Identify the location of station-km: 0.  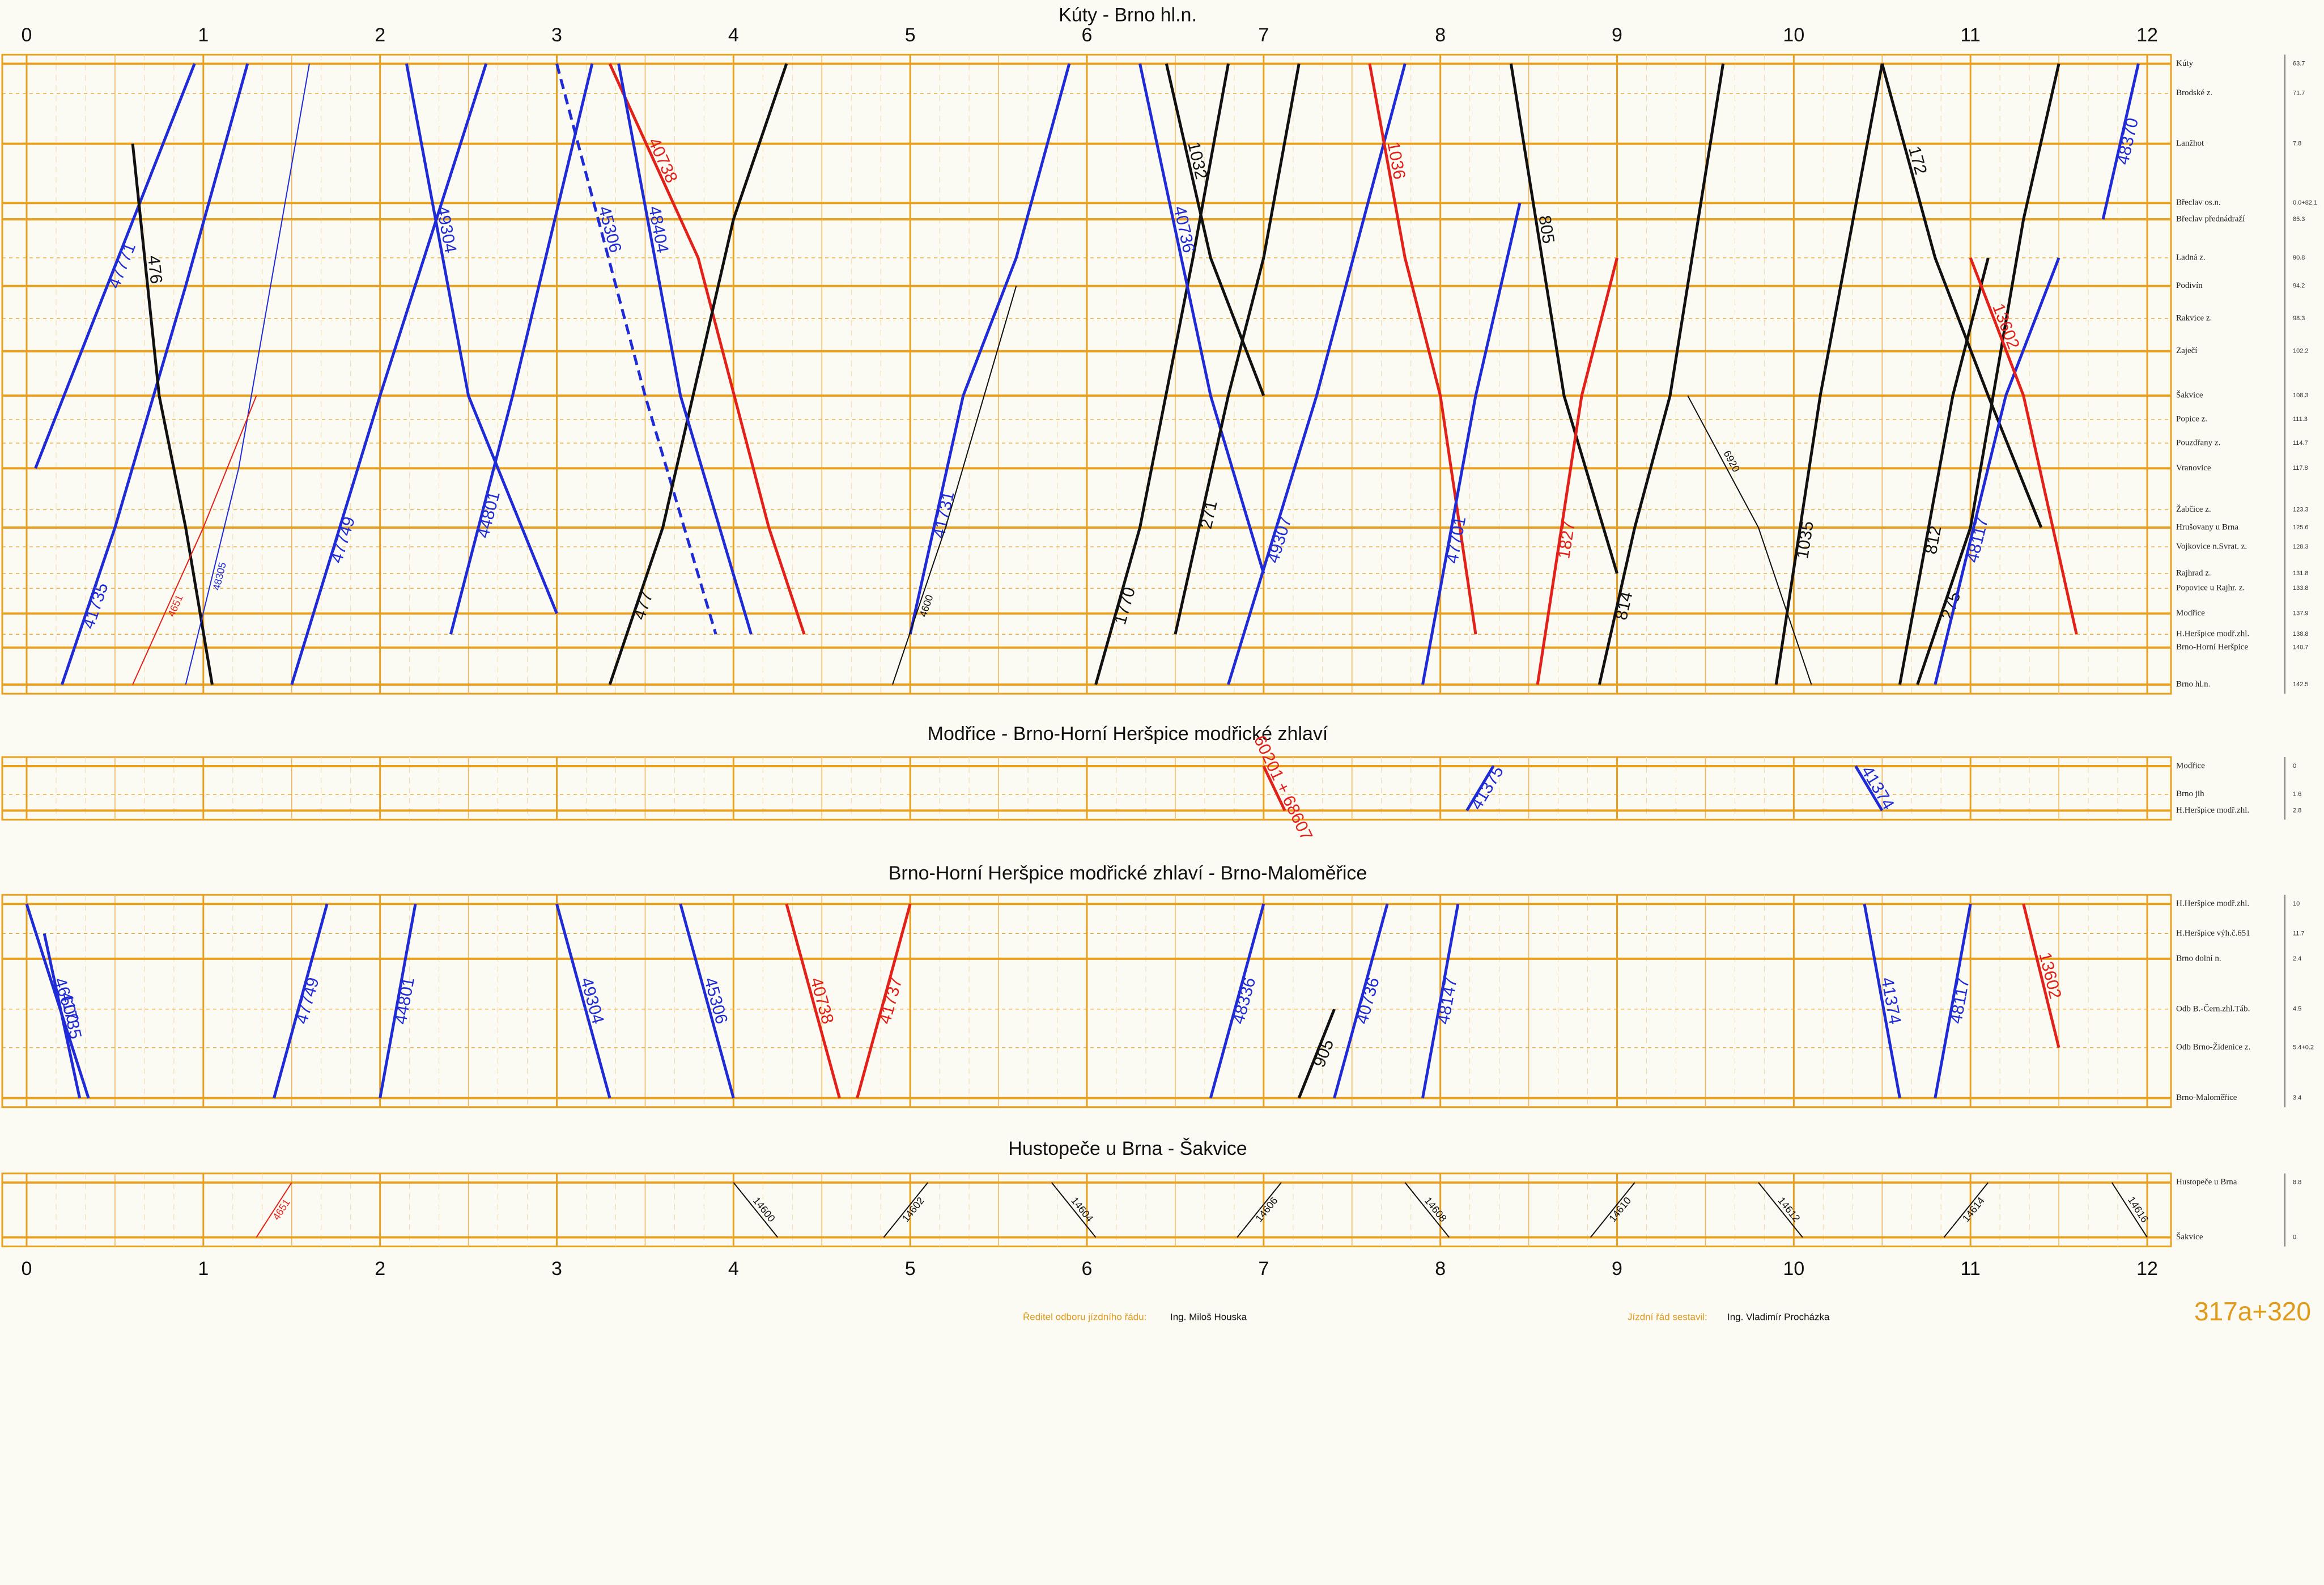
(2294, 766).